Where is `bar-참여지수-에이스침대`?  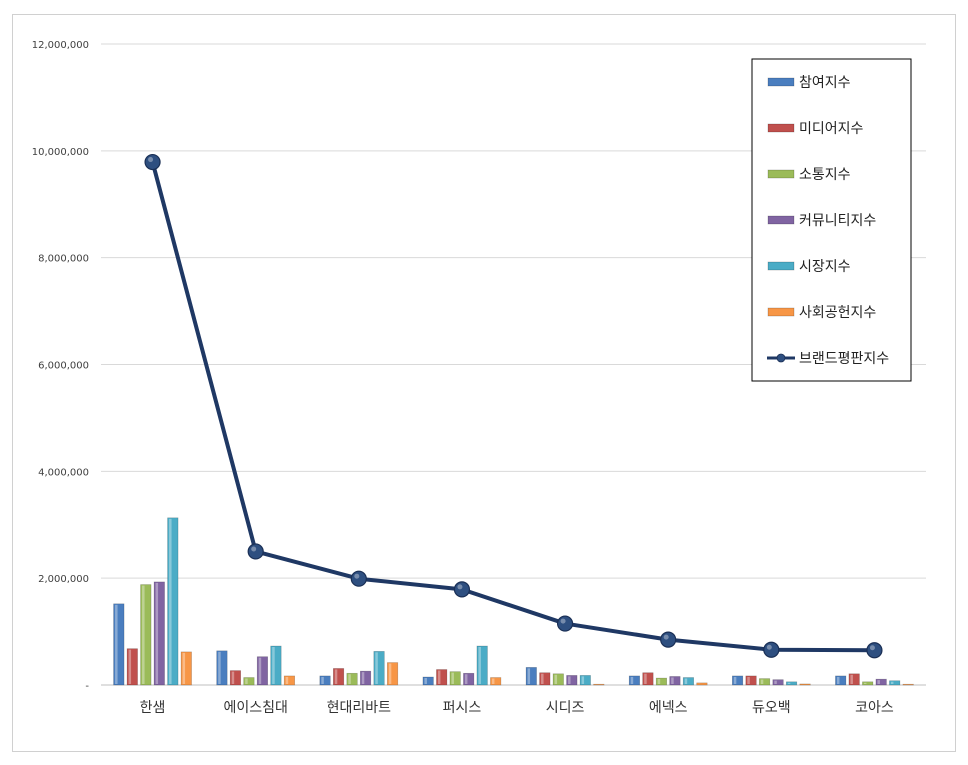
bar-참여지수-에이스침대 is located at coordinates (222, 668).